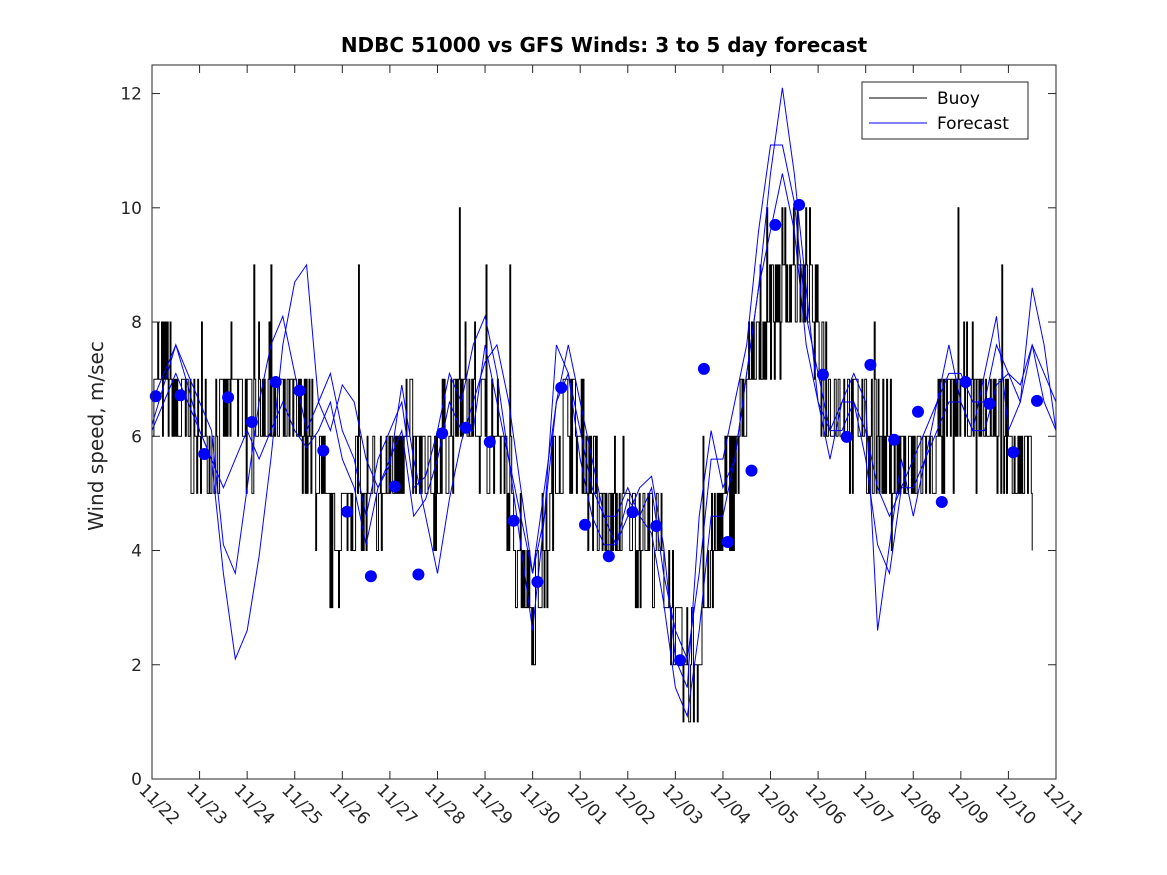 The height and width of the screenshot is (875, 1167). I want to click on x-tick-label: 11/23, so click(206, 804).